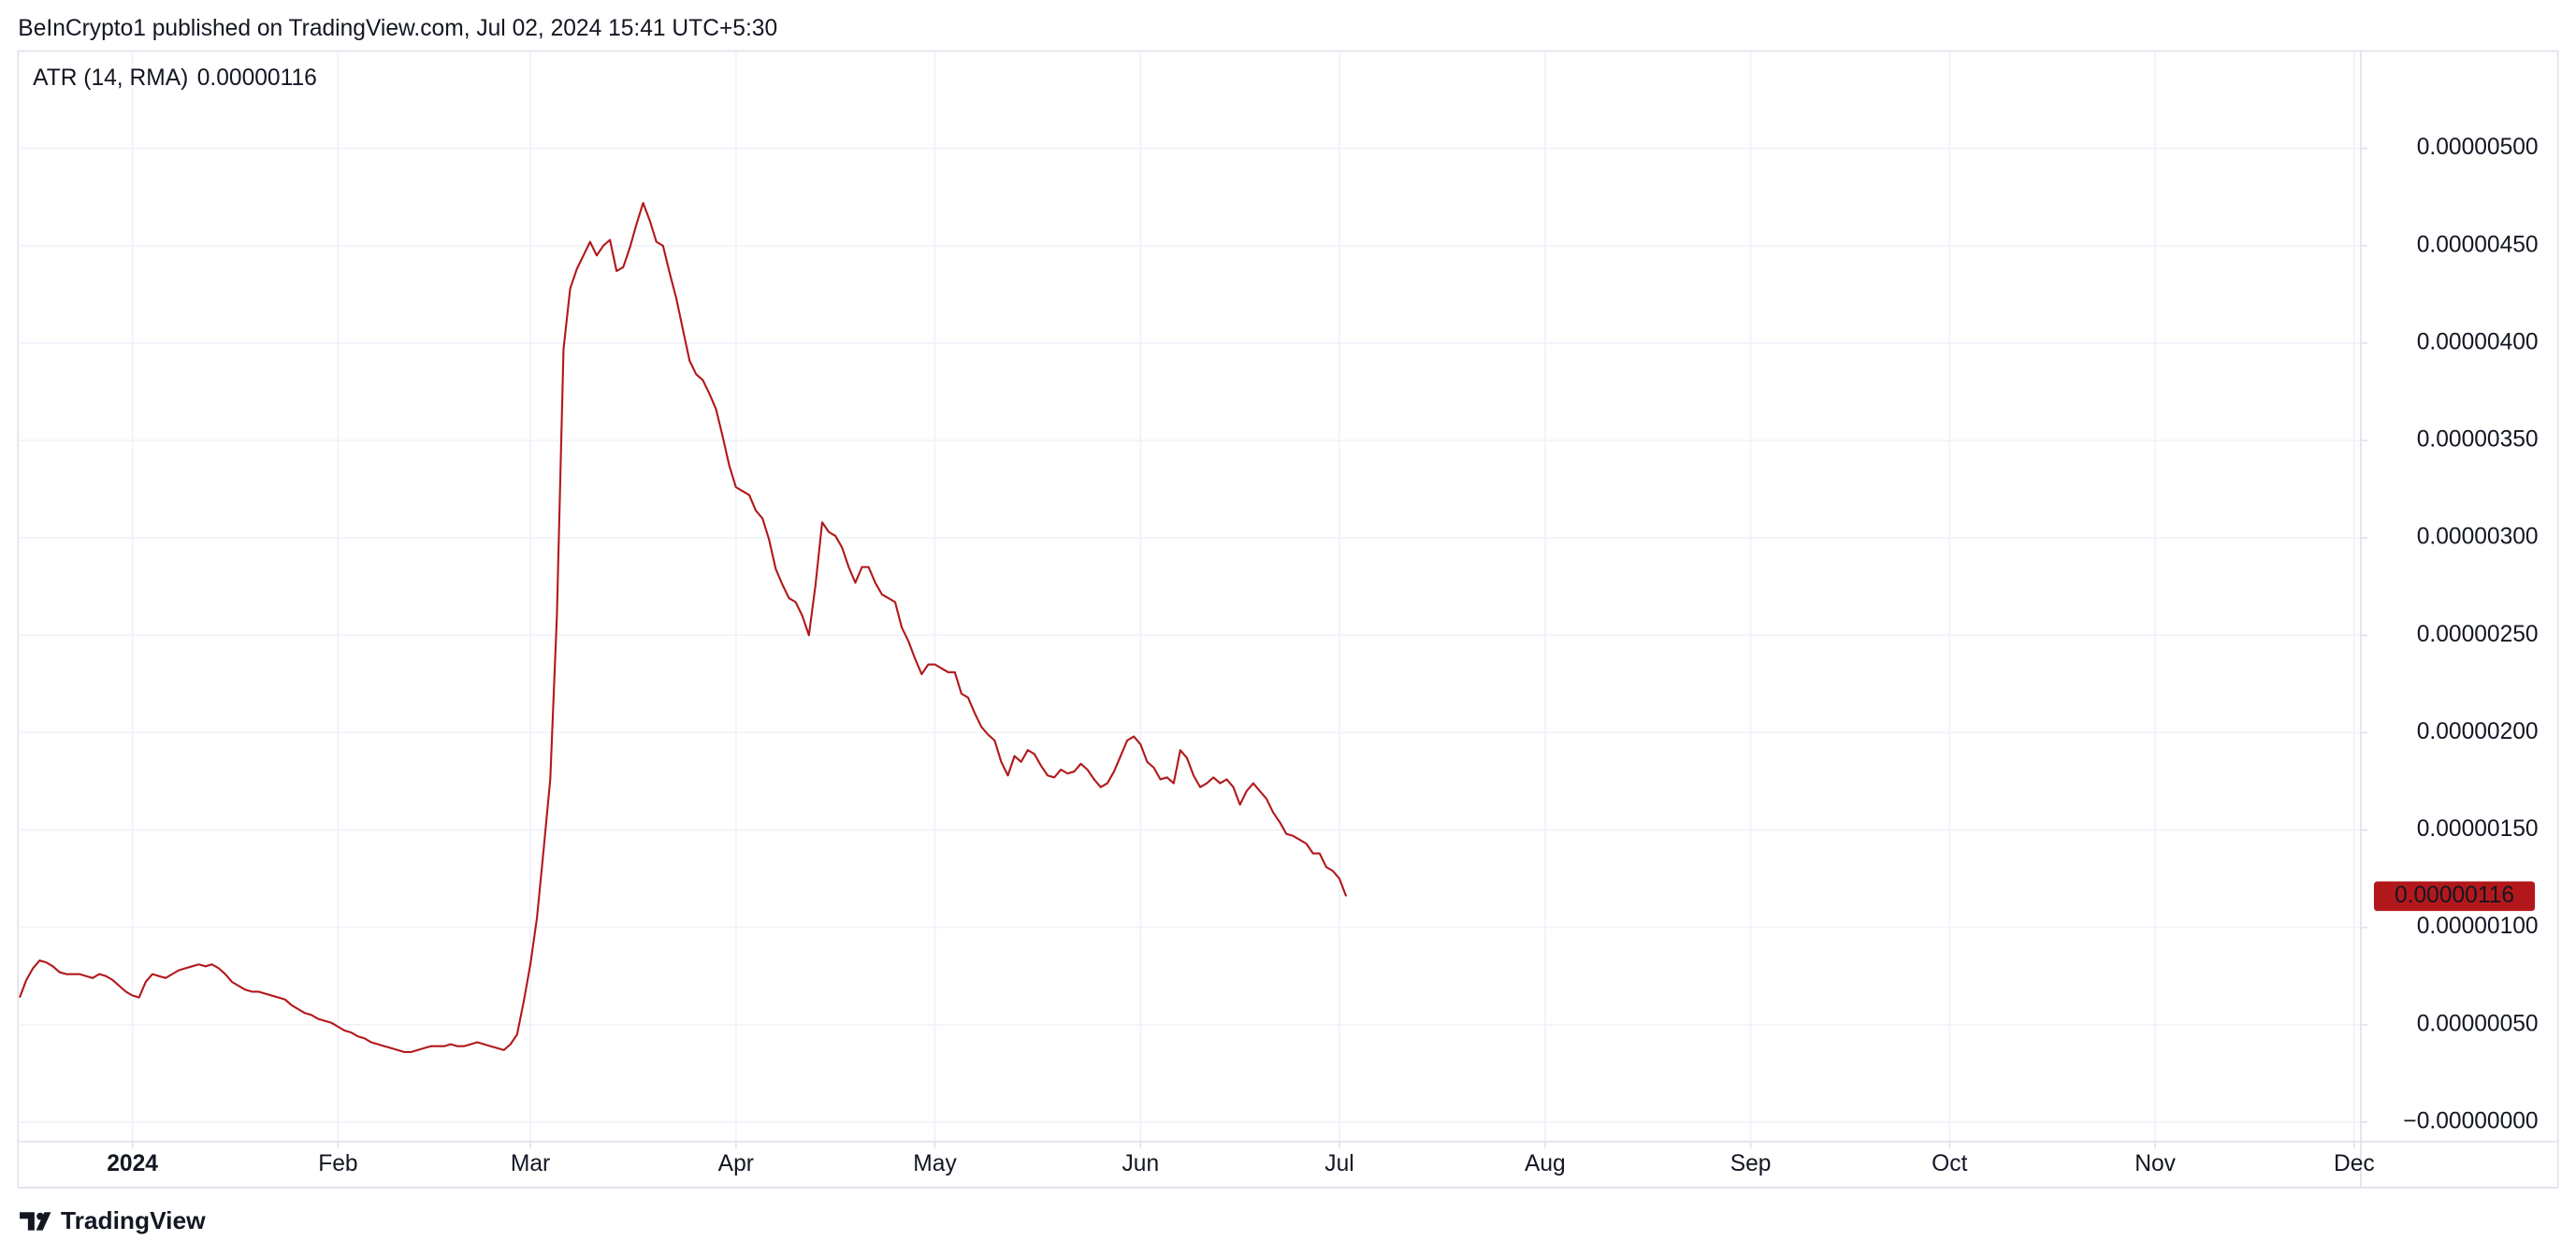  I want to click on x-tick-label: Sep, so click(1751, 1163).